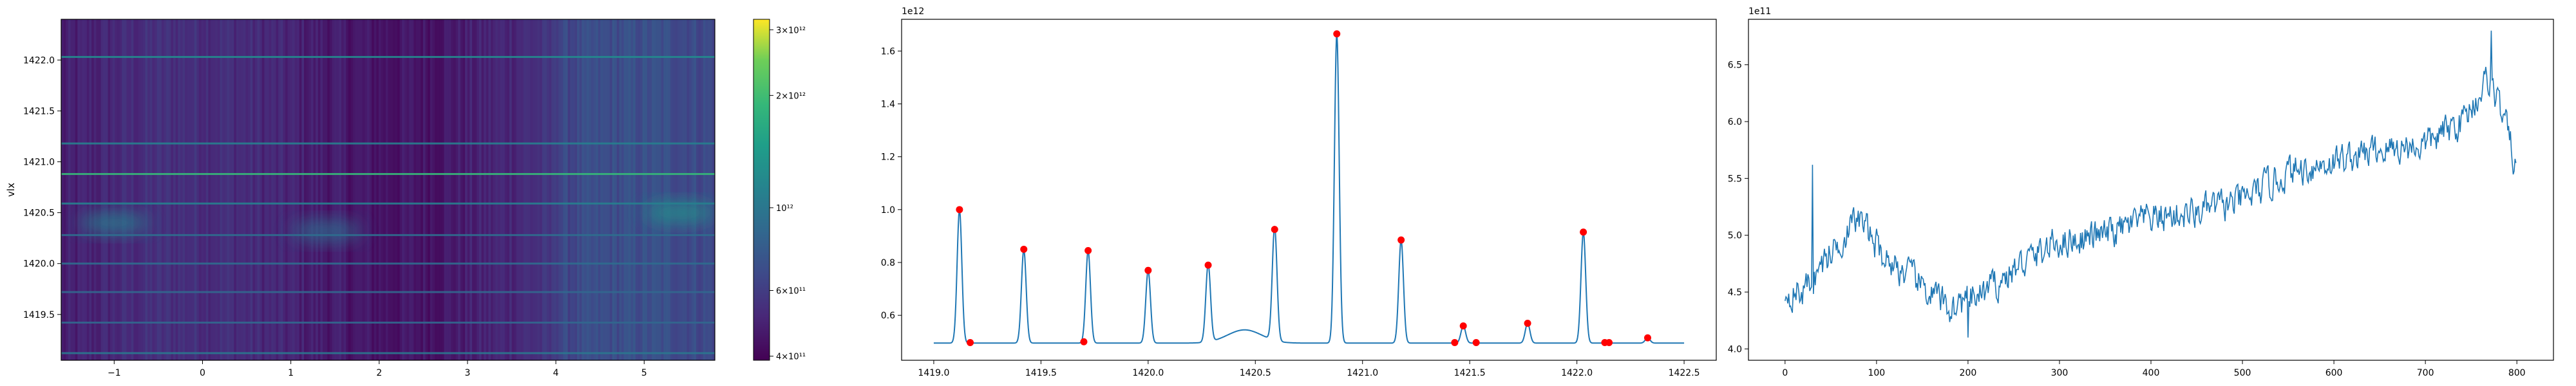  What do you see at coordinates (39, 60) in the screenshot?
I see `heatmap-y-tick-label: 1422.0` at bounding box center [39, 60].